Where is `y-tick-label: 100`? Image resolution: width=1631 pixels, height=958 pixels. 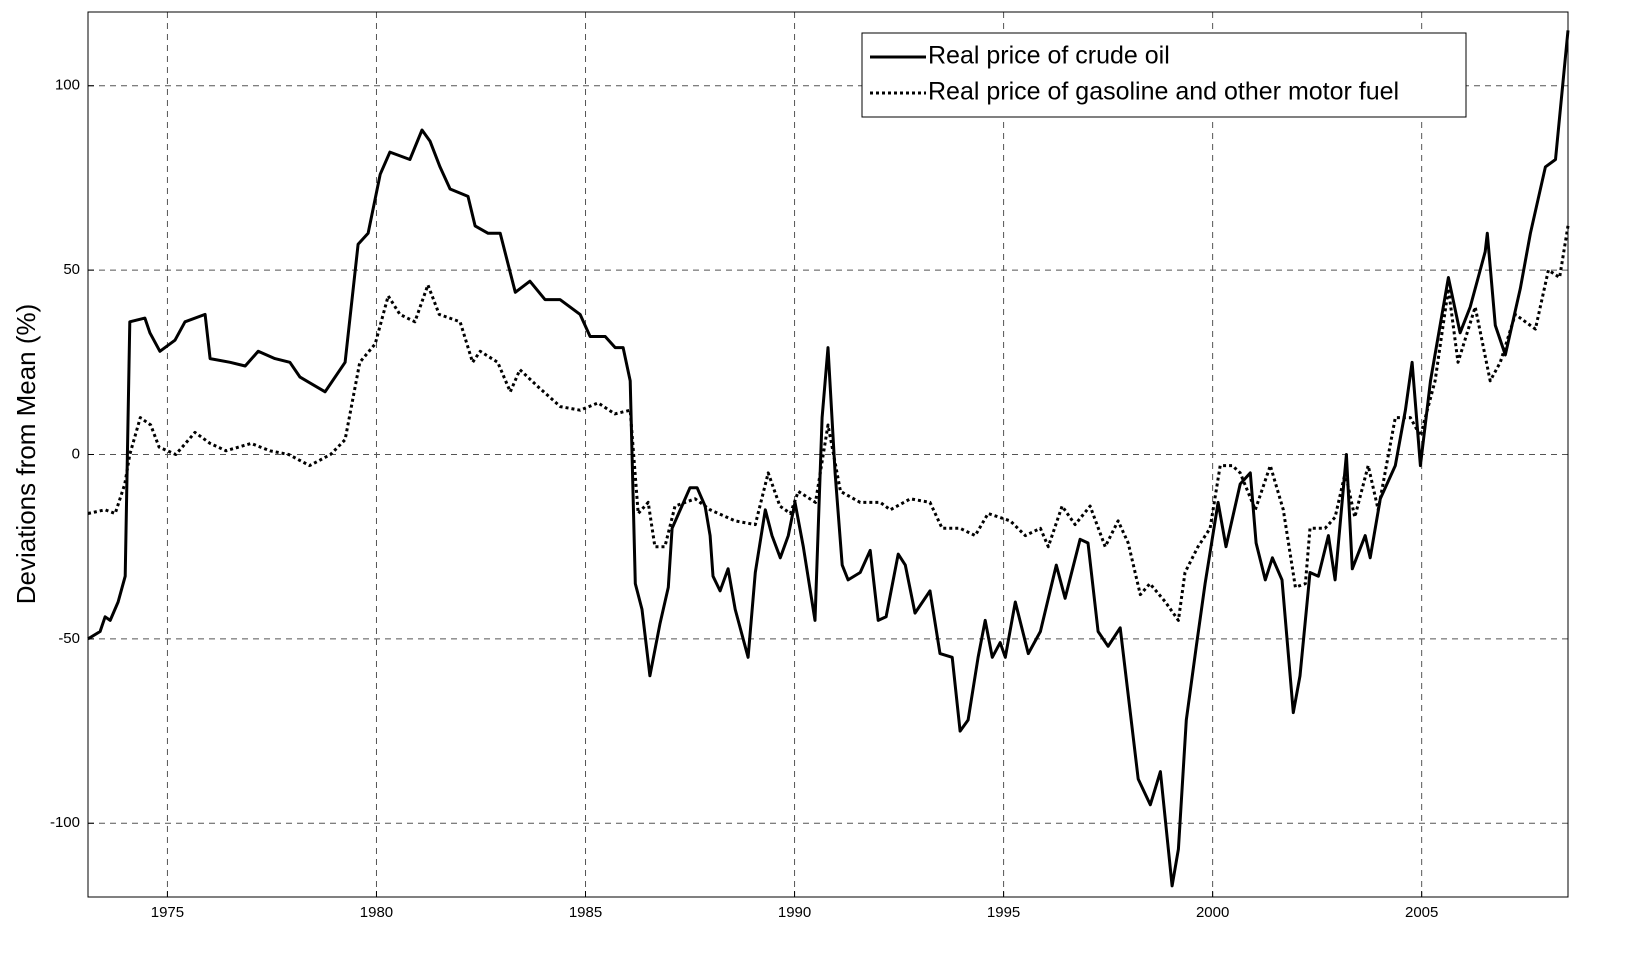 y-tick-label: 100 is located at coordinates (67, 85).